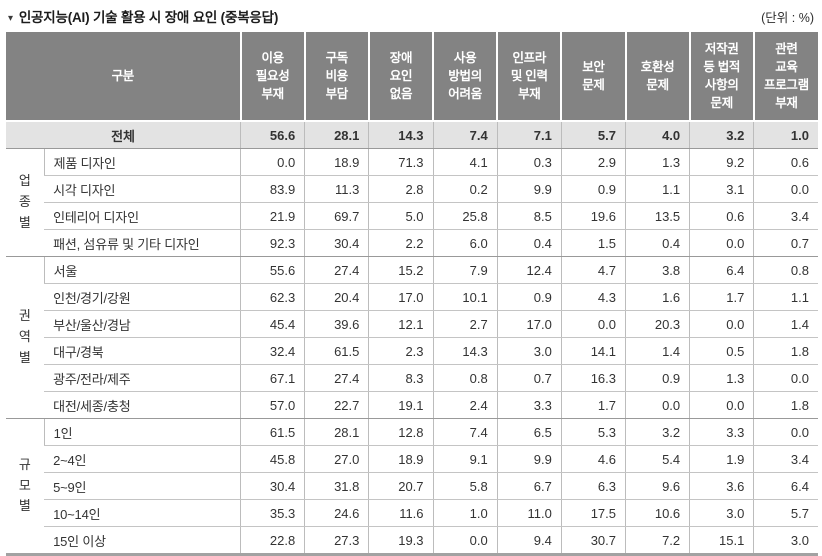 The width and height of the screenshot is (822, 556). What do you see at coordinates (721, 351) in the screenshot?
I see `value-cell: 0.5` at bounding box center [721, 351].